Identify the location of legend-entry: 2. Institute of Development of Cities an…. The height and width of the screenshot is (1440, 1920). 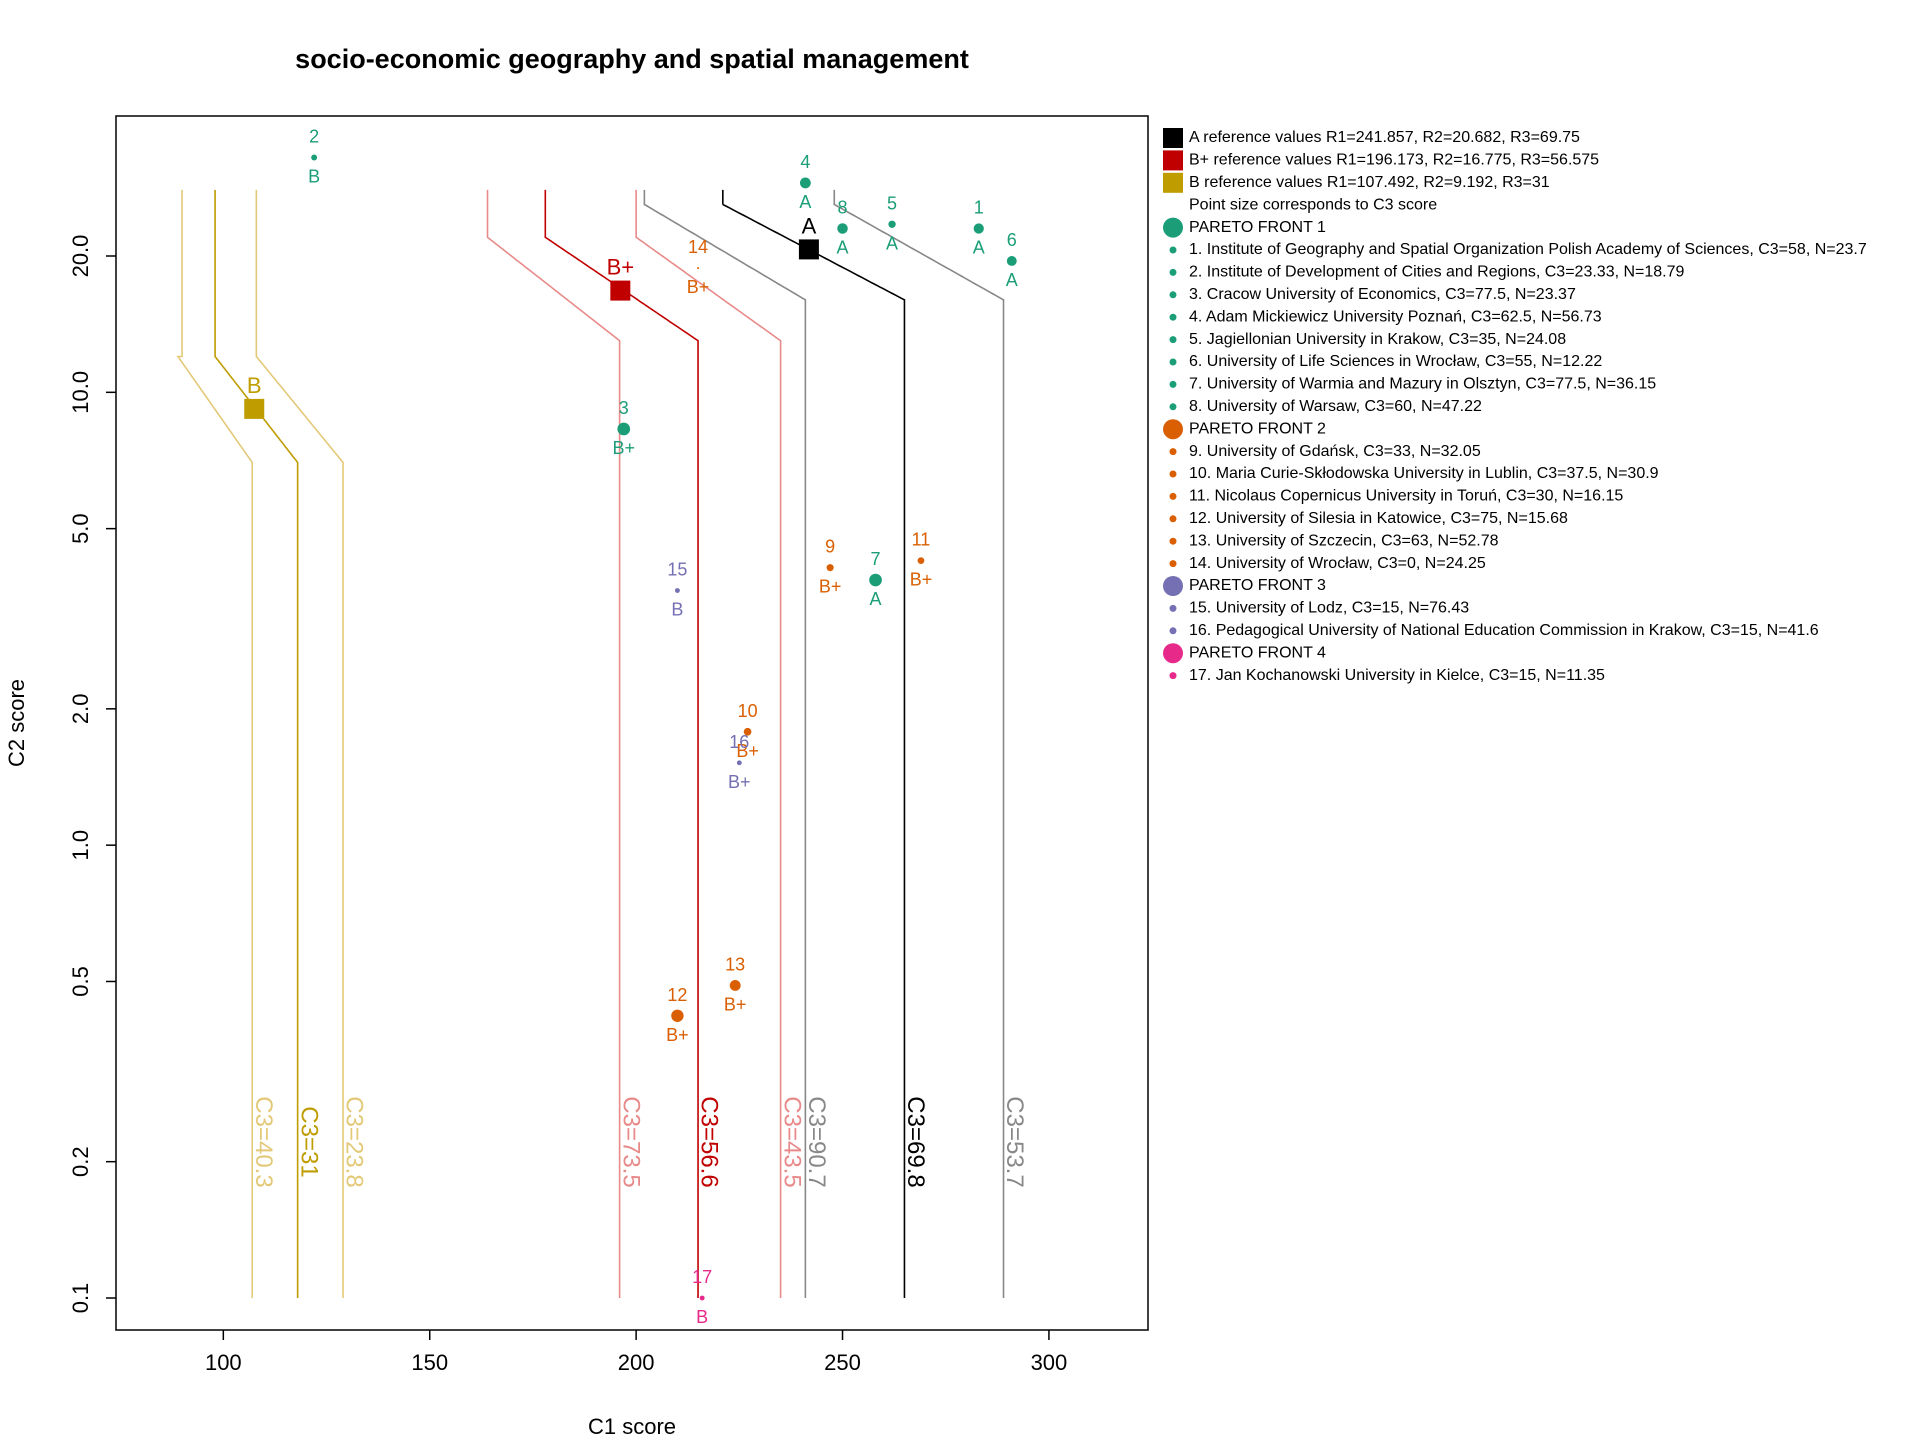
(1437, 272).